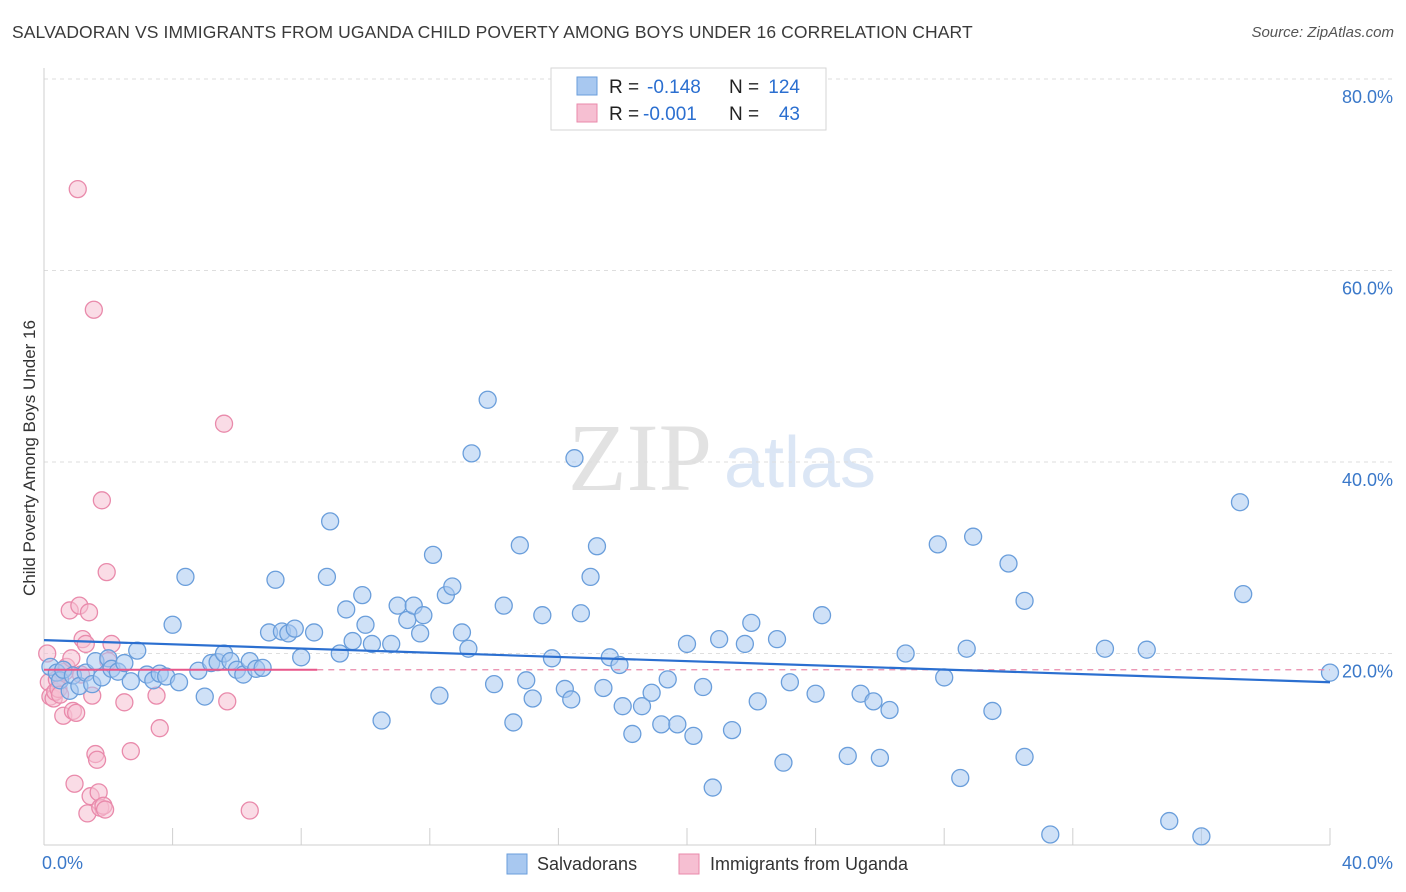  Describe the element at coordinates (587, 86) in the screenshot. I see `legend-swatch-blue` at that location.